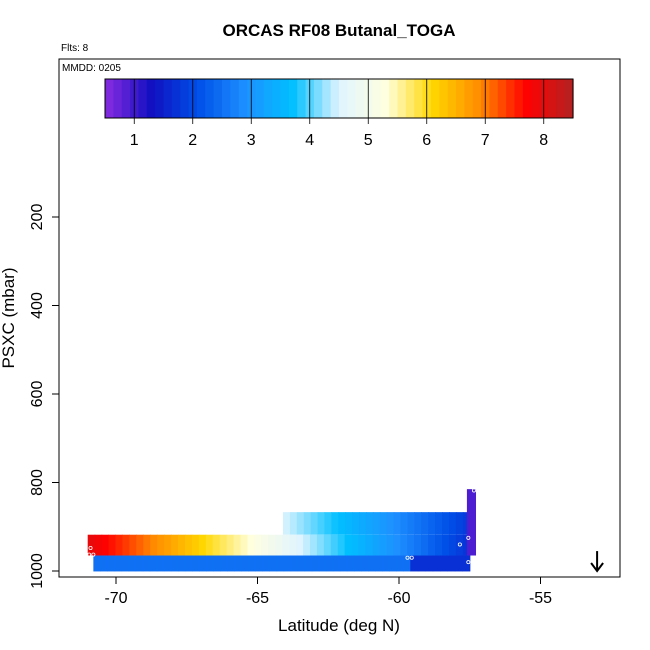 The image size is (650, 650). Describe the element at coordinates (540, 598) in the screenshot. I see `x-tick-label: -55` at that location.